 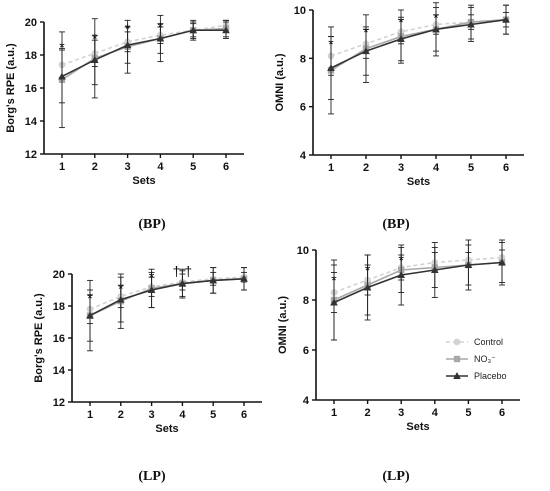 What do you see at coordinates (306, 301) in the screenshot?
I see `y-tick-label: 8` at bounding box center [306, 301].